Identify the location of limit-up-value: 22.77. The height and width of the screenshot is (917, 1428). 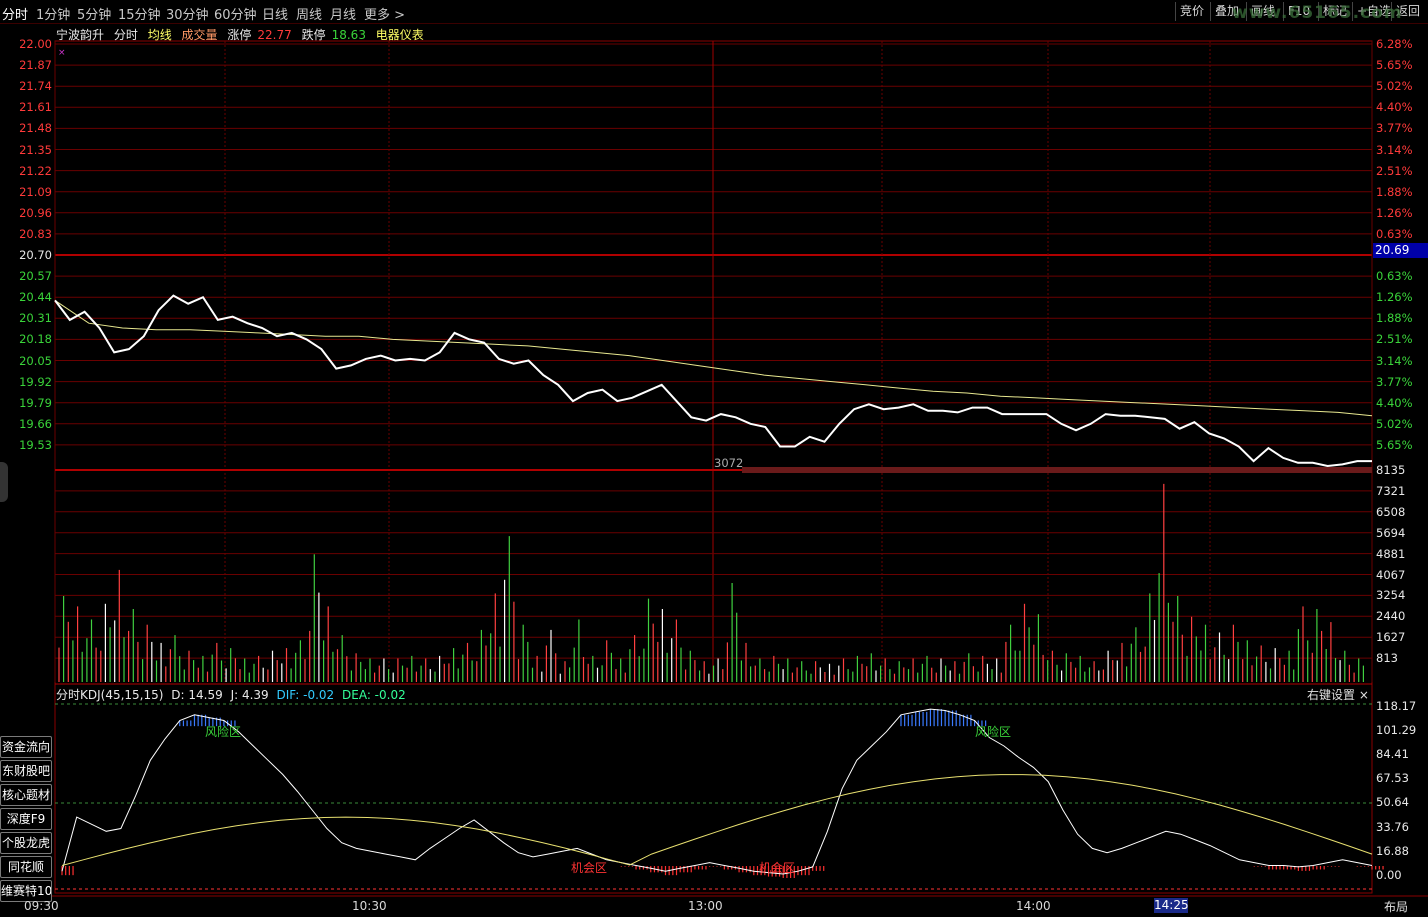
(274, 35).